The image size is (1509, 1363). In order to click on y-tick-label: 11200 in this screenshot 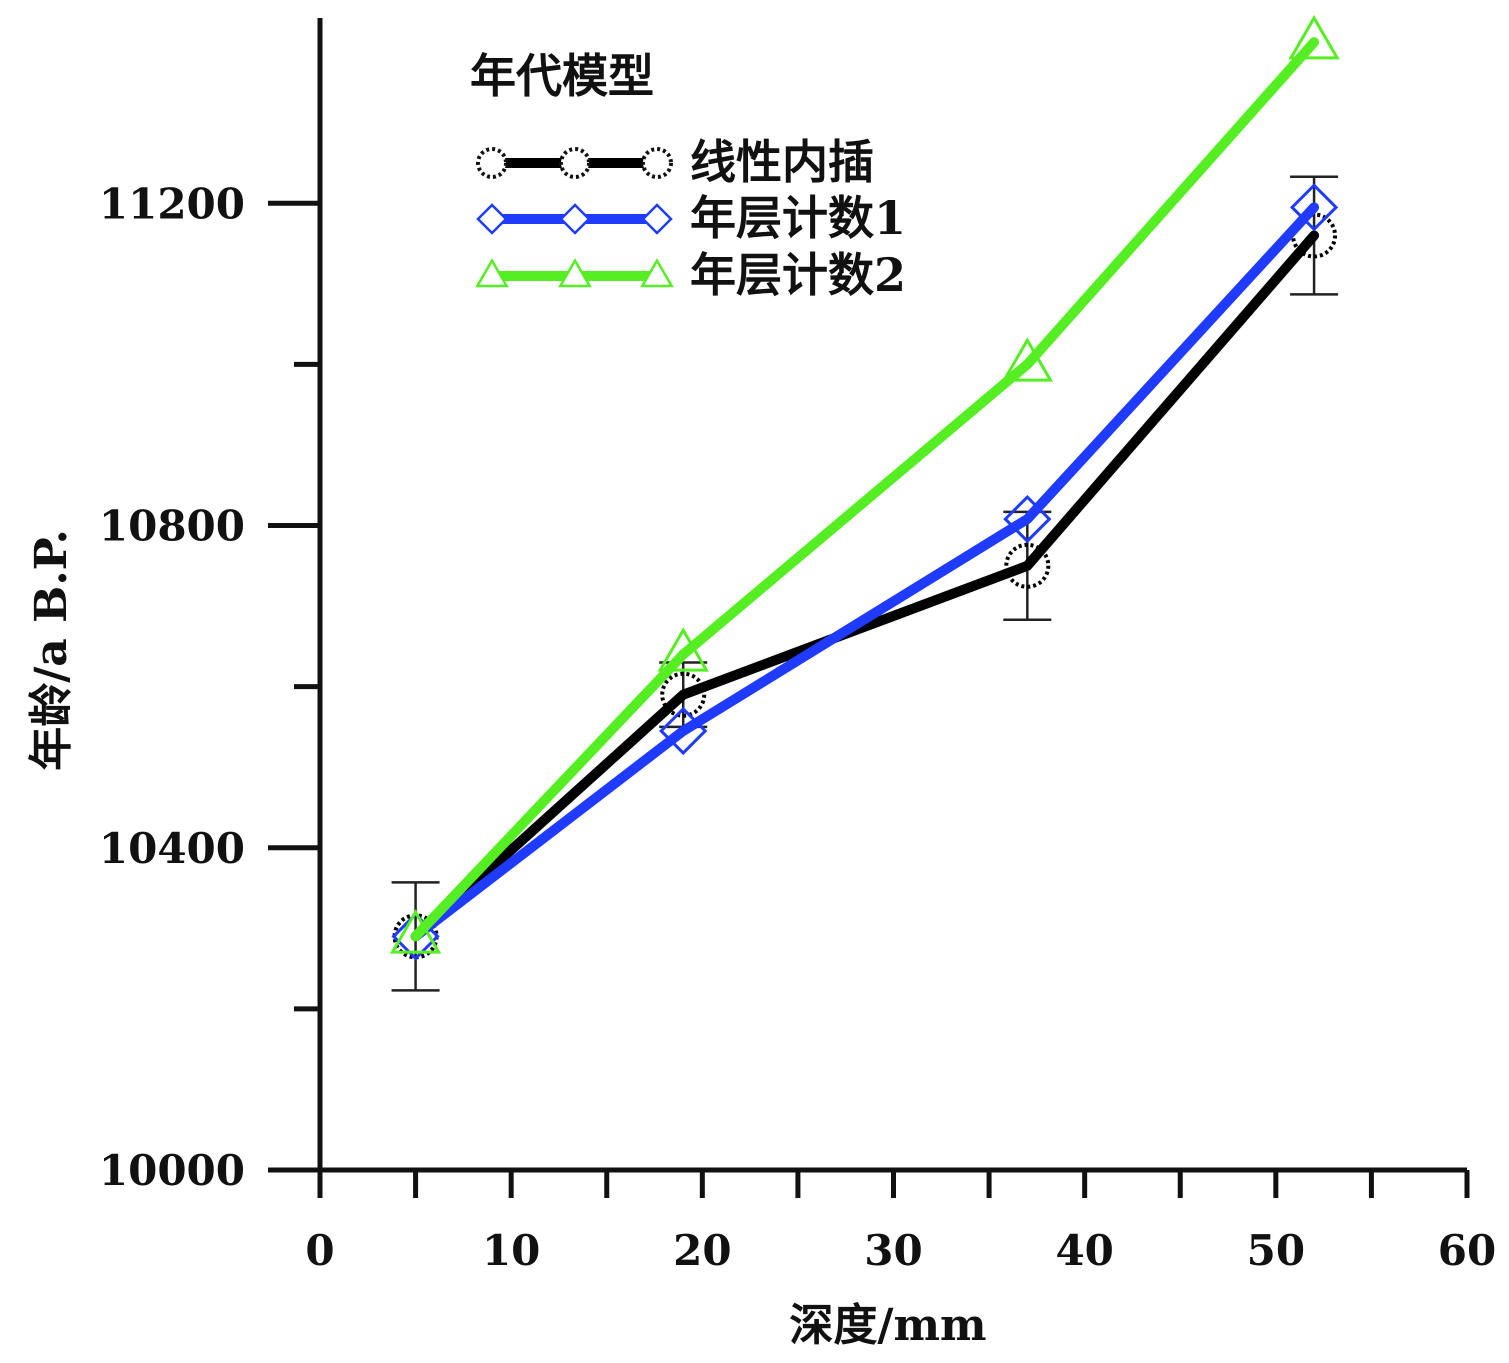, I will do `click(172, 203)`.